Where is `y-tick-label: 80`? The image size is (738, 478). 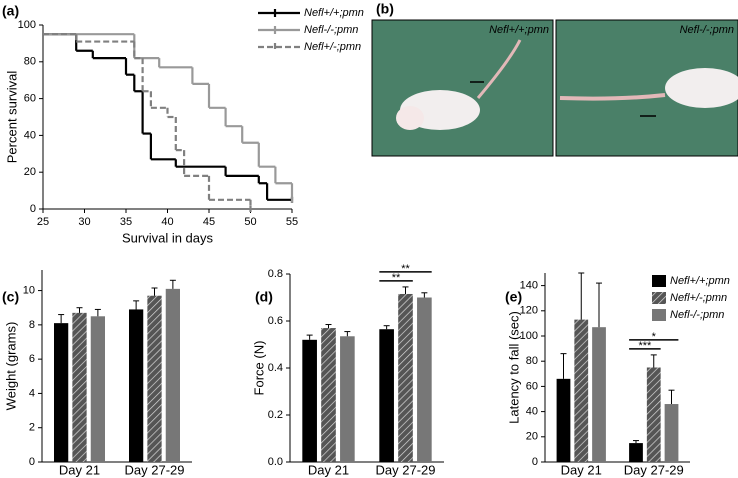 y-tick-label: 80 is located at coordinates (30, 62).